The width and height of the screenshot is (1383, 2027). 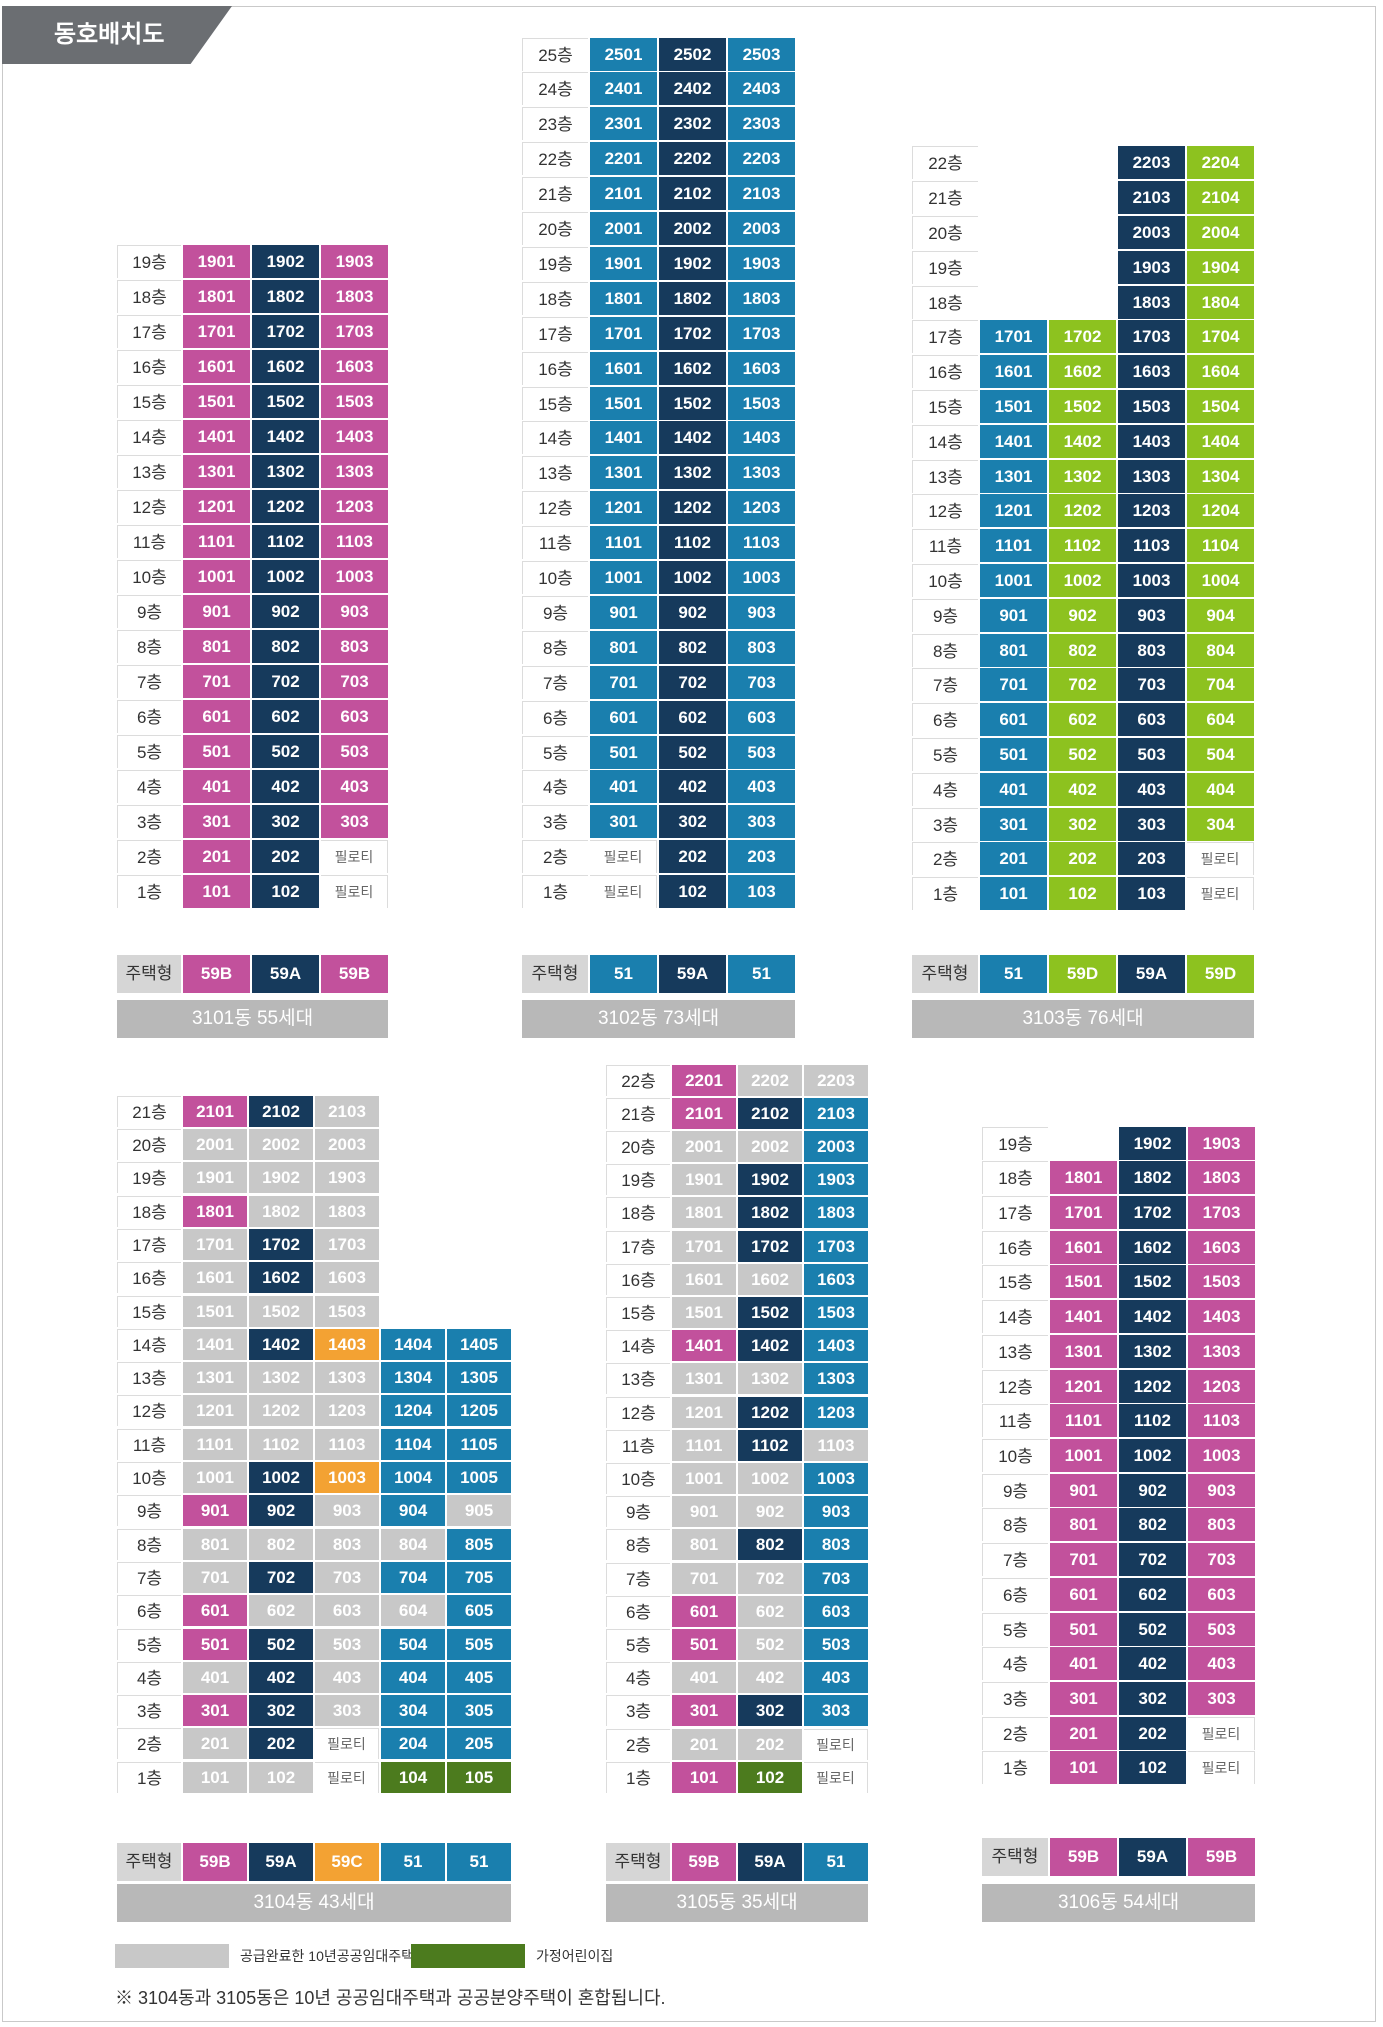 What do you see at coordinates (354, 611) in the screenshot?
I see `unit-cell: 903` at bounding box center [354, 611].